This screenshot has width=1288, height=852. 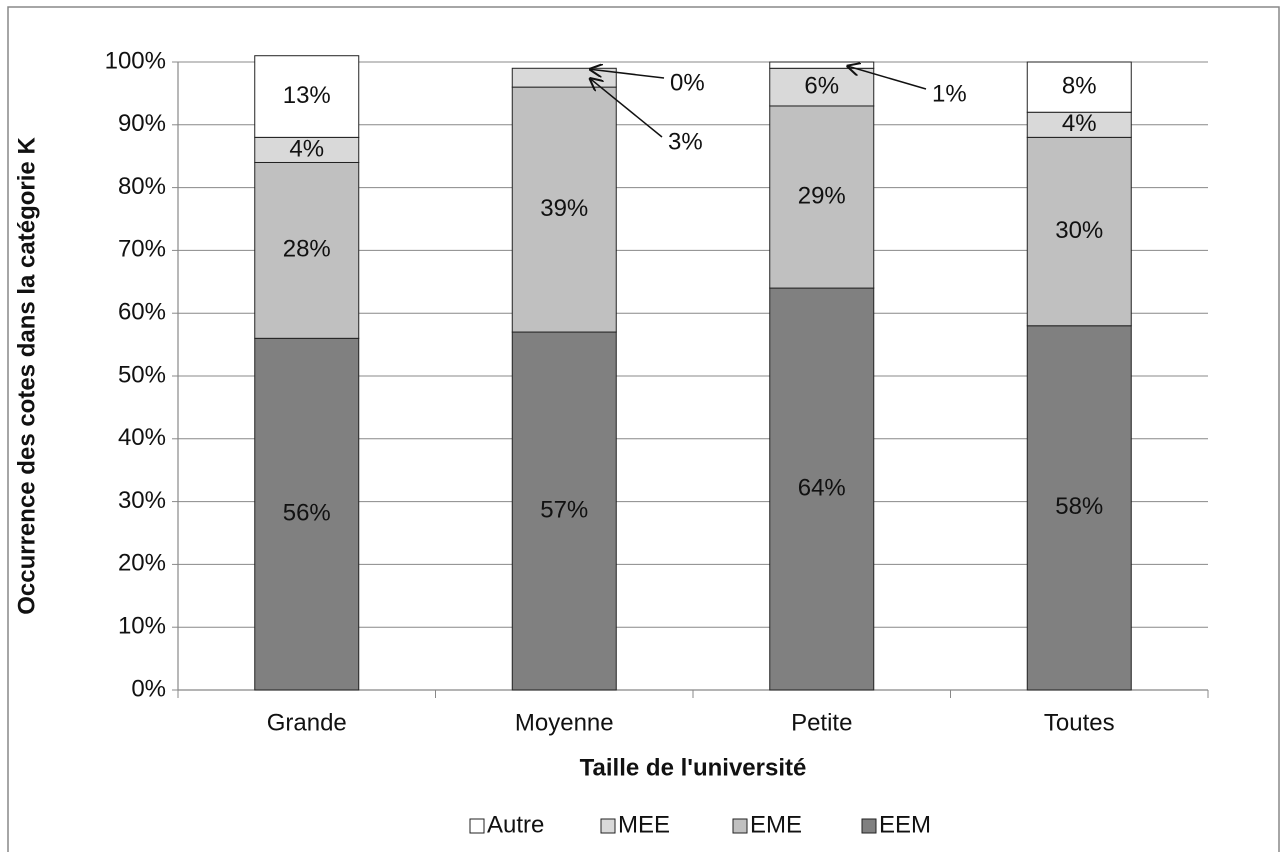 I want to click on y-tick-label: 20%, so click(x=142, y=563).